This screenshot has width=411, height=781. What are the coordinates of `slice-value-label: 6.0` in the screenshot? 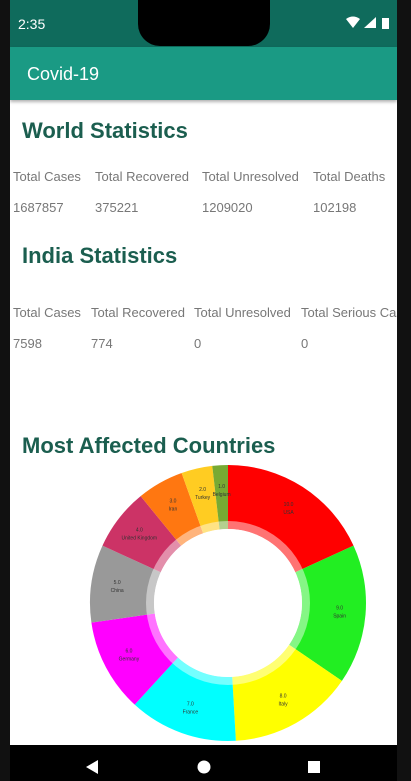 It's located at (128, 651).